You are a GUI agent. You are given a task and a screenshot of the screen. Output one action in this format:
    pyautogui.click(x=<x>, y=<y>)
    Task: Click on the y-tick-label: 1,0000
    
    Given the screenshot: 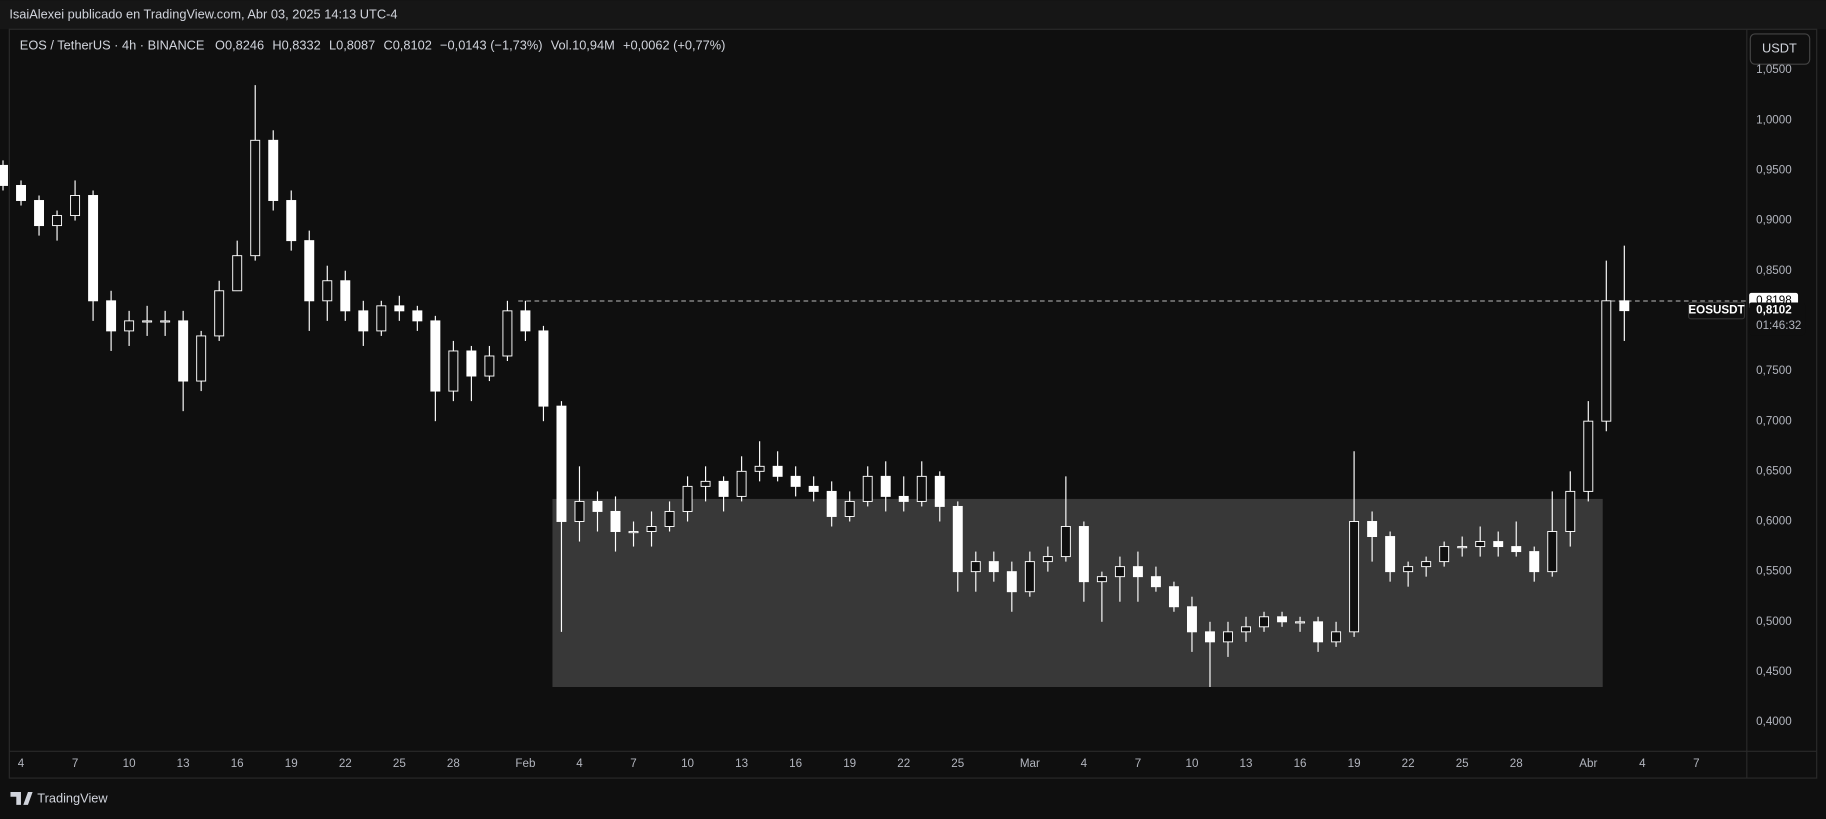 What is the action you would take?
    pyautogui.click(x=1774, y=119)
    